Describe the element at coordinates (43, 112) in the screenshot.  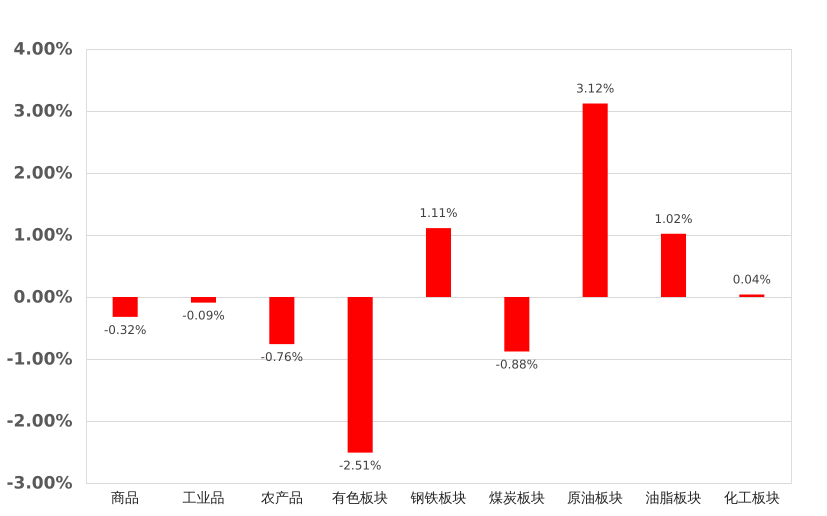
I see `y-tick-label: 3.00%` at that location.